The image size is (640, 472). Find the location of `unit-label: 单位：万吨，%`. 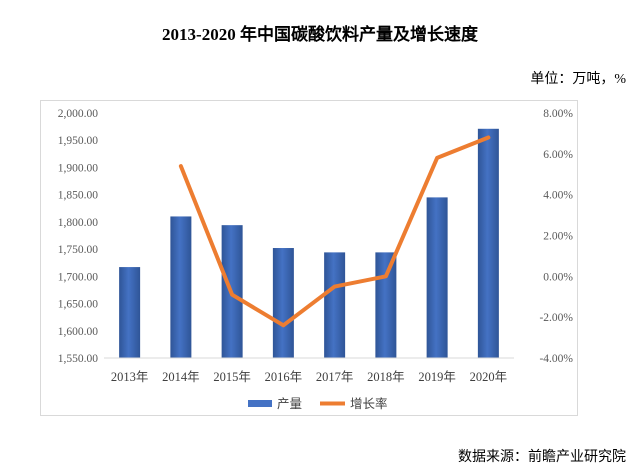

unit-label: 单位：万吨，% is located at coordinates (578, 79).